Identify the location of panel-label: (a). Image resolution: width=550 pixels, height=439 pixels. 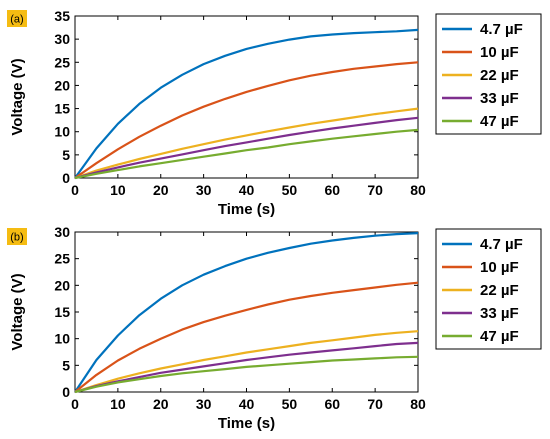
(16, 20).